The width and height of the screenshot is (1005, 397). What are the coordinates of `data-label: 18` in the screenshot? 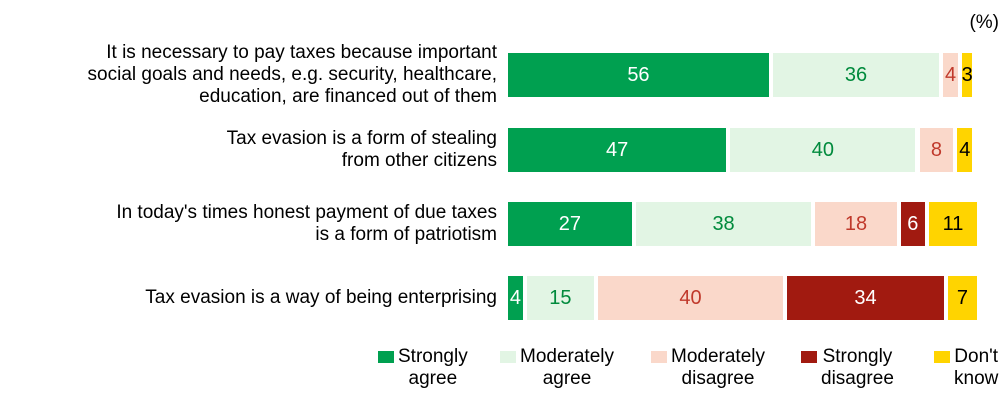 It's located at (856, 223).